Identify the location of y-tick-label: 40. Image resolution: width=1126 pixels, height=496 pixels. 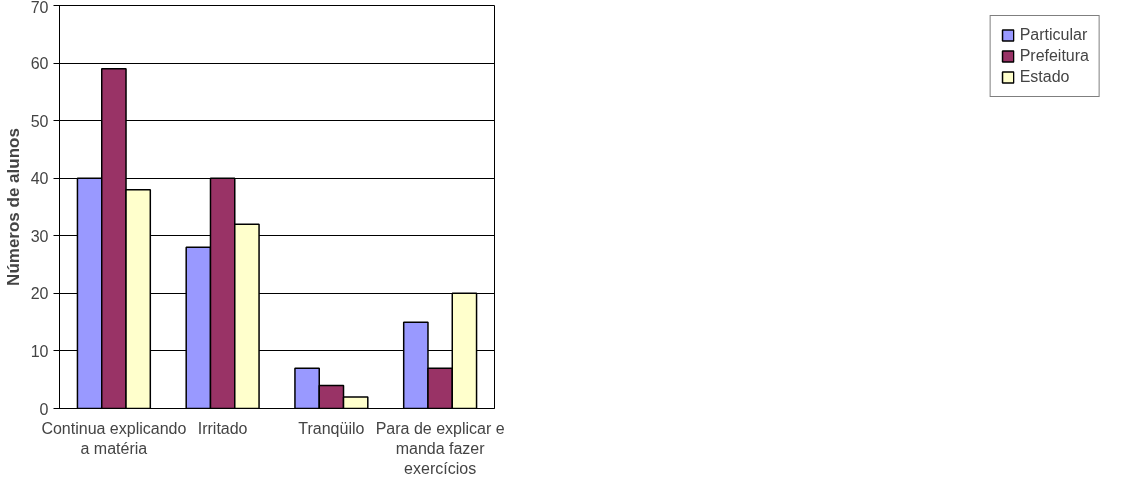
(39, 179).